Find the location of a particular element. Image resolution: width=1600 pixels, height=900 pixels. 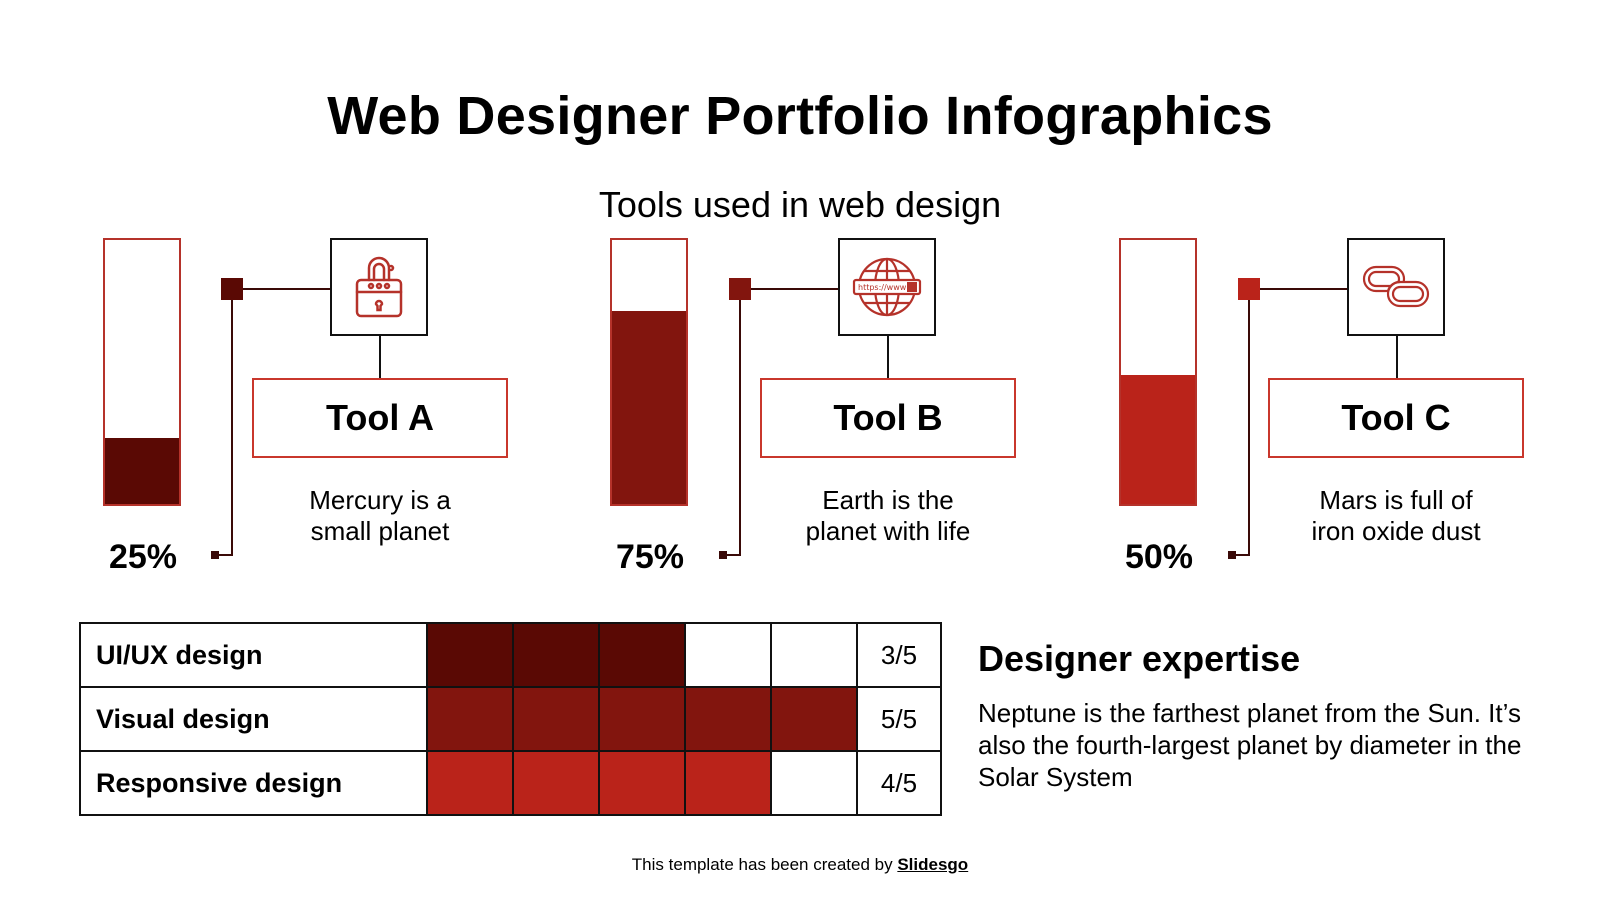

tool-c-description-line: iron oxide dust is located at coordinates (1396, 531).